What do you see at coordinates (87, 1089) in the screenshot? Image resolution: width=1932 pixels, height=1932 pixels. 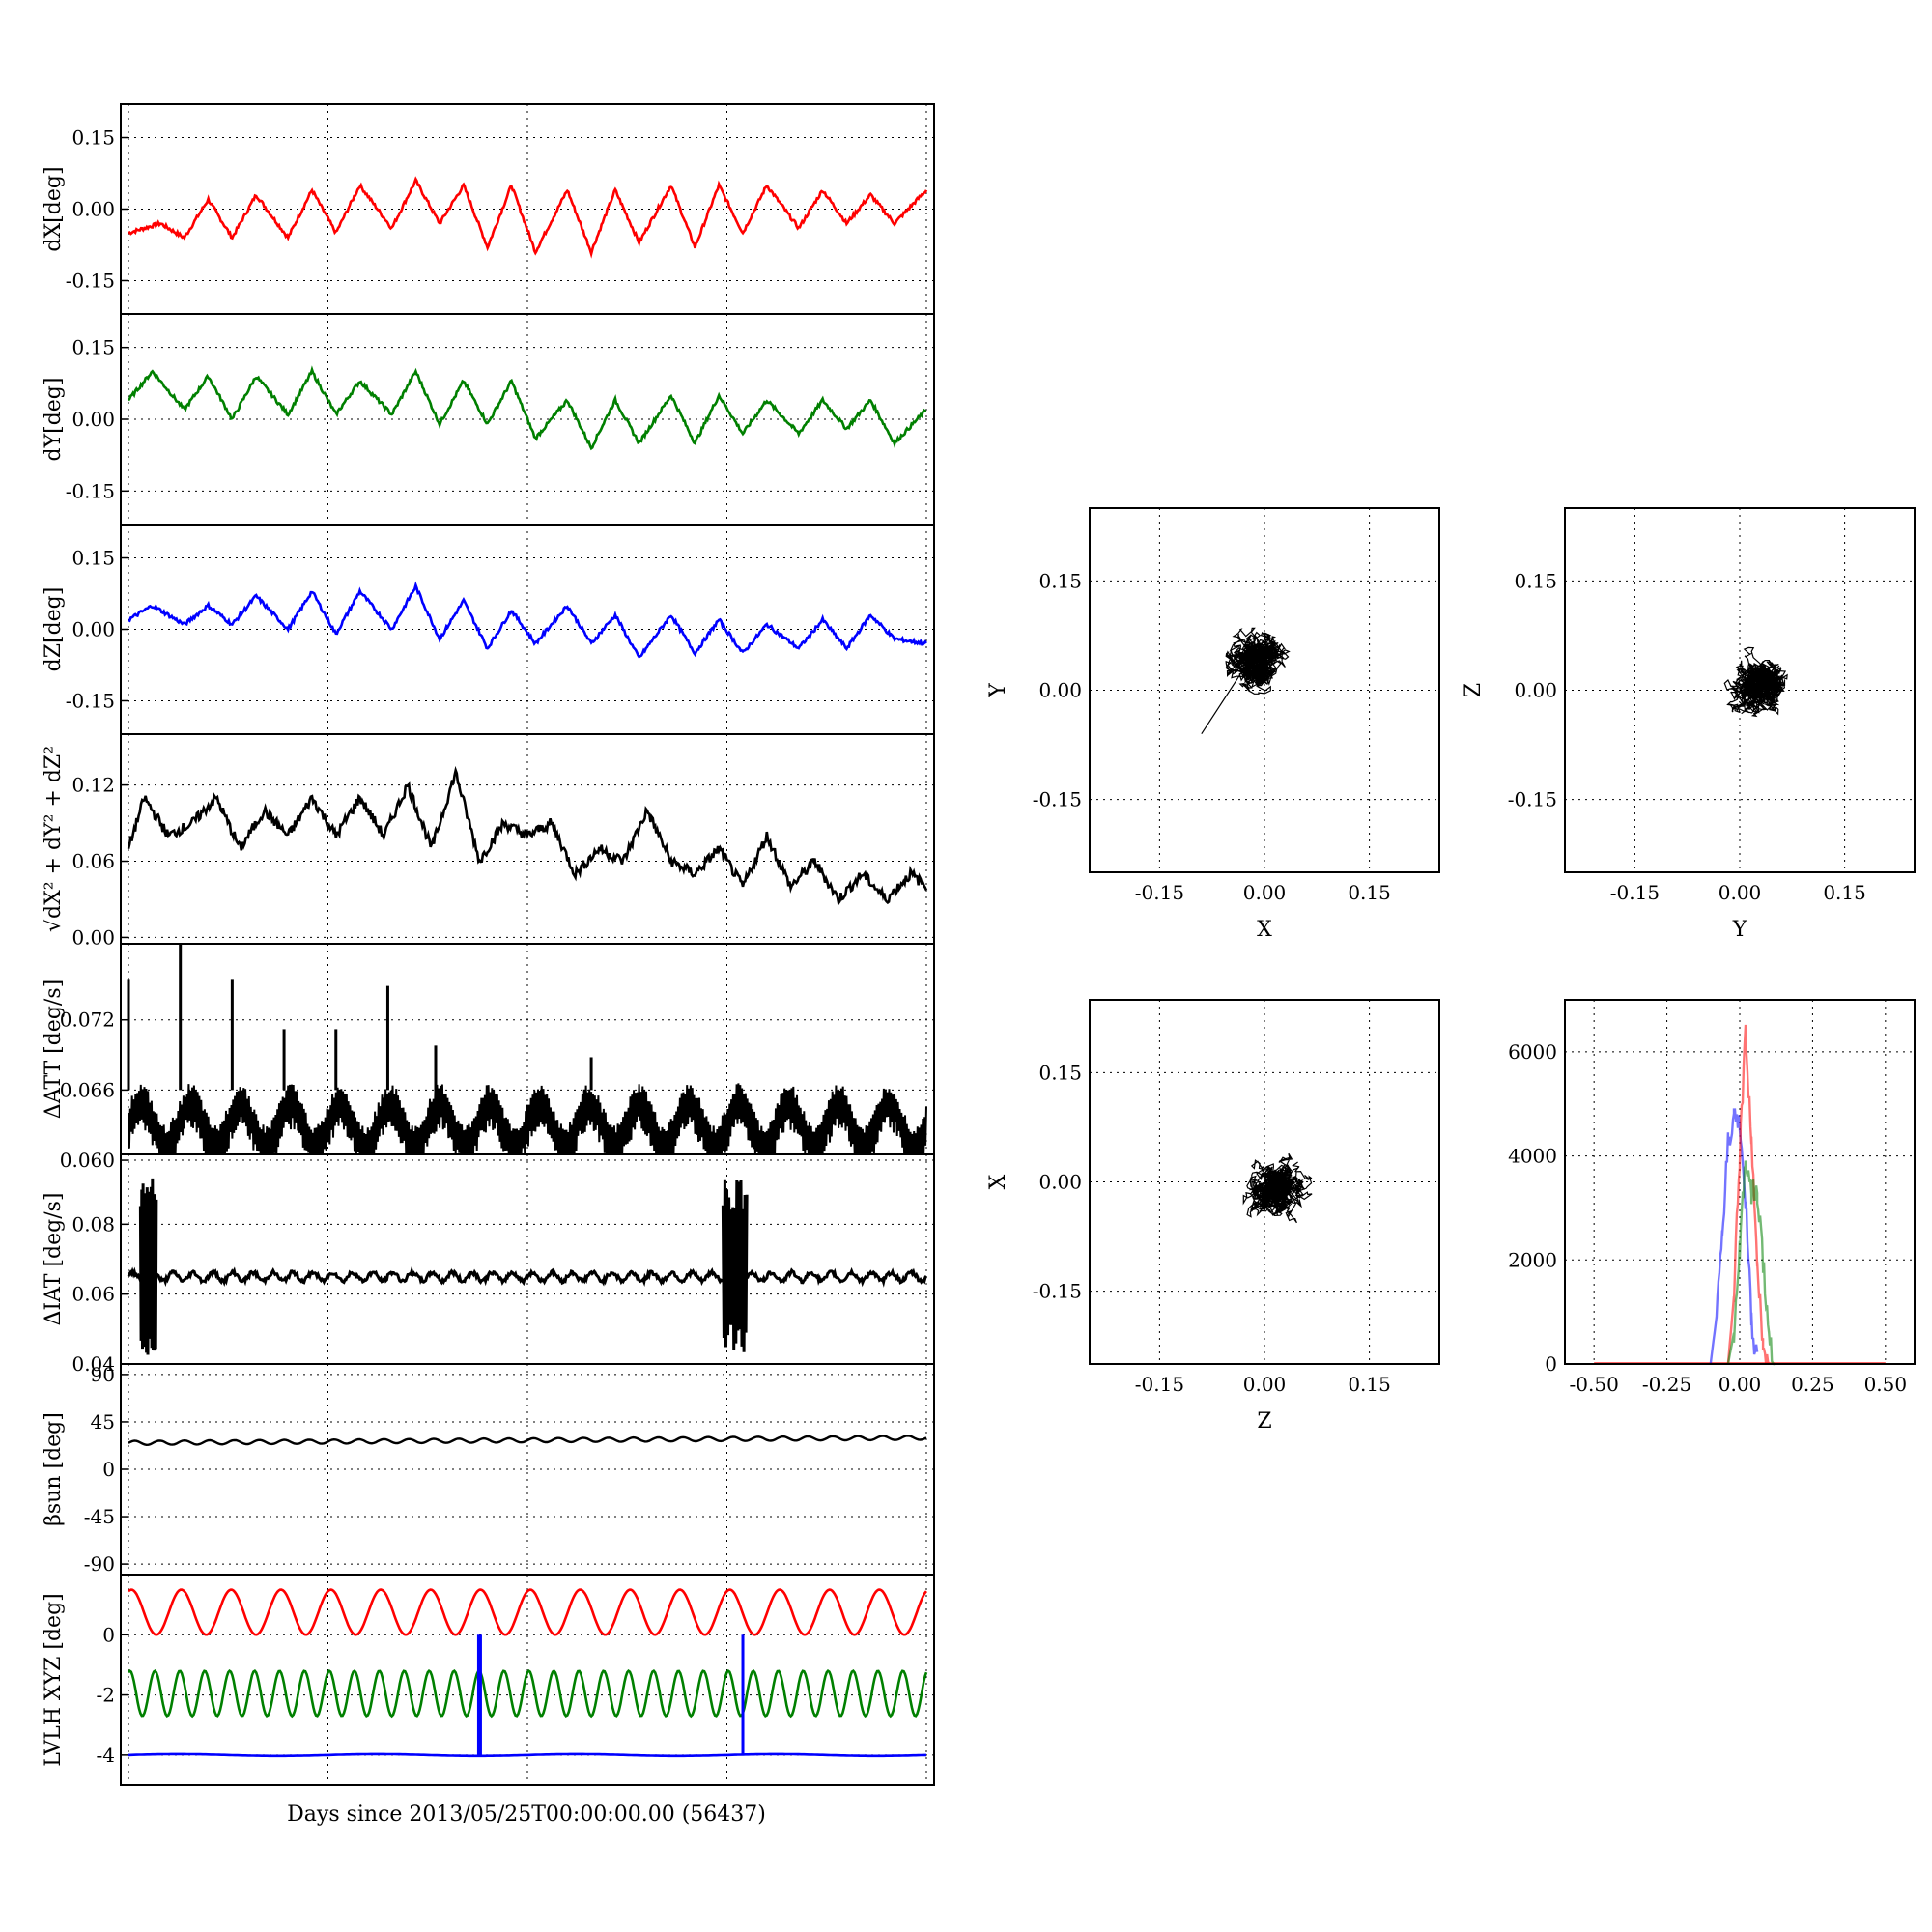 I see `att-ytick-label: 0.066` at bounding box center [87, 1089].